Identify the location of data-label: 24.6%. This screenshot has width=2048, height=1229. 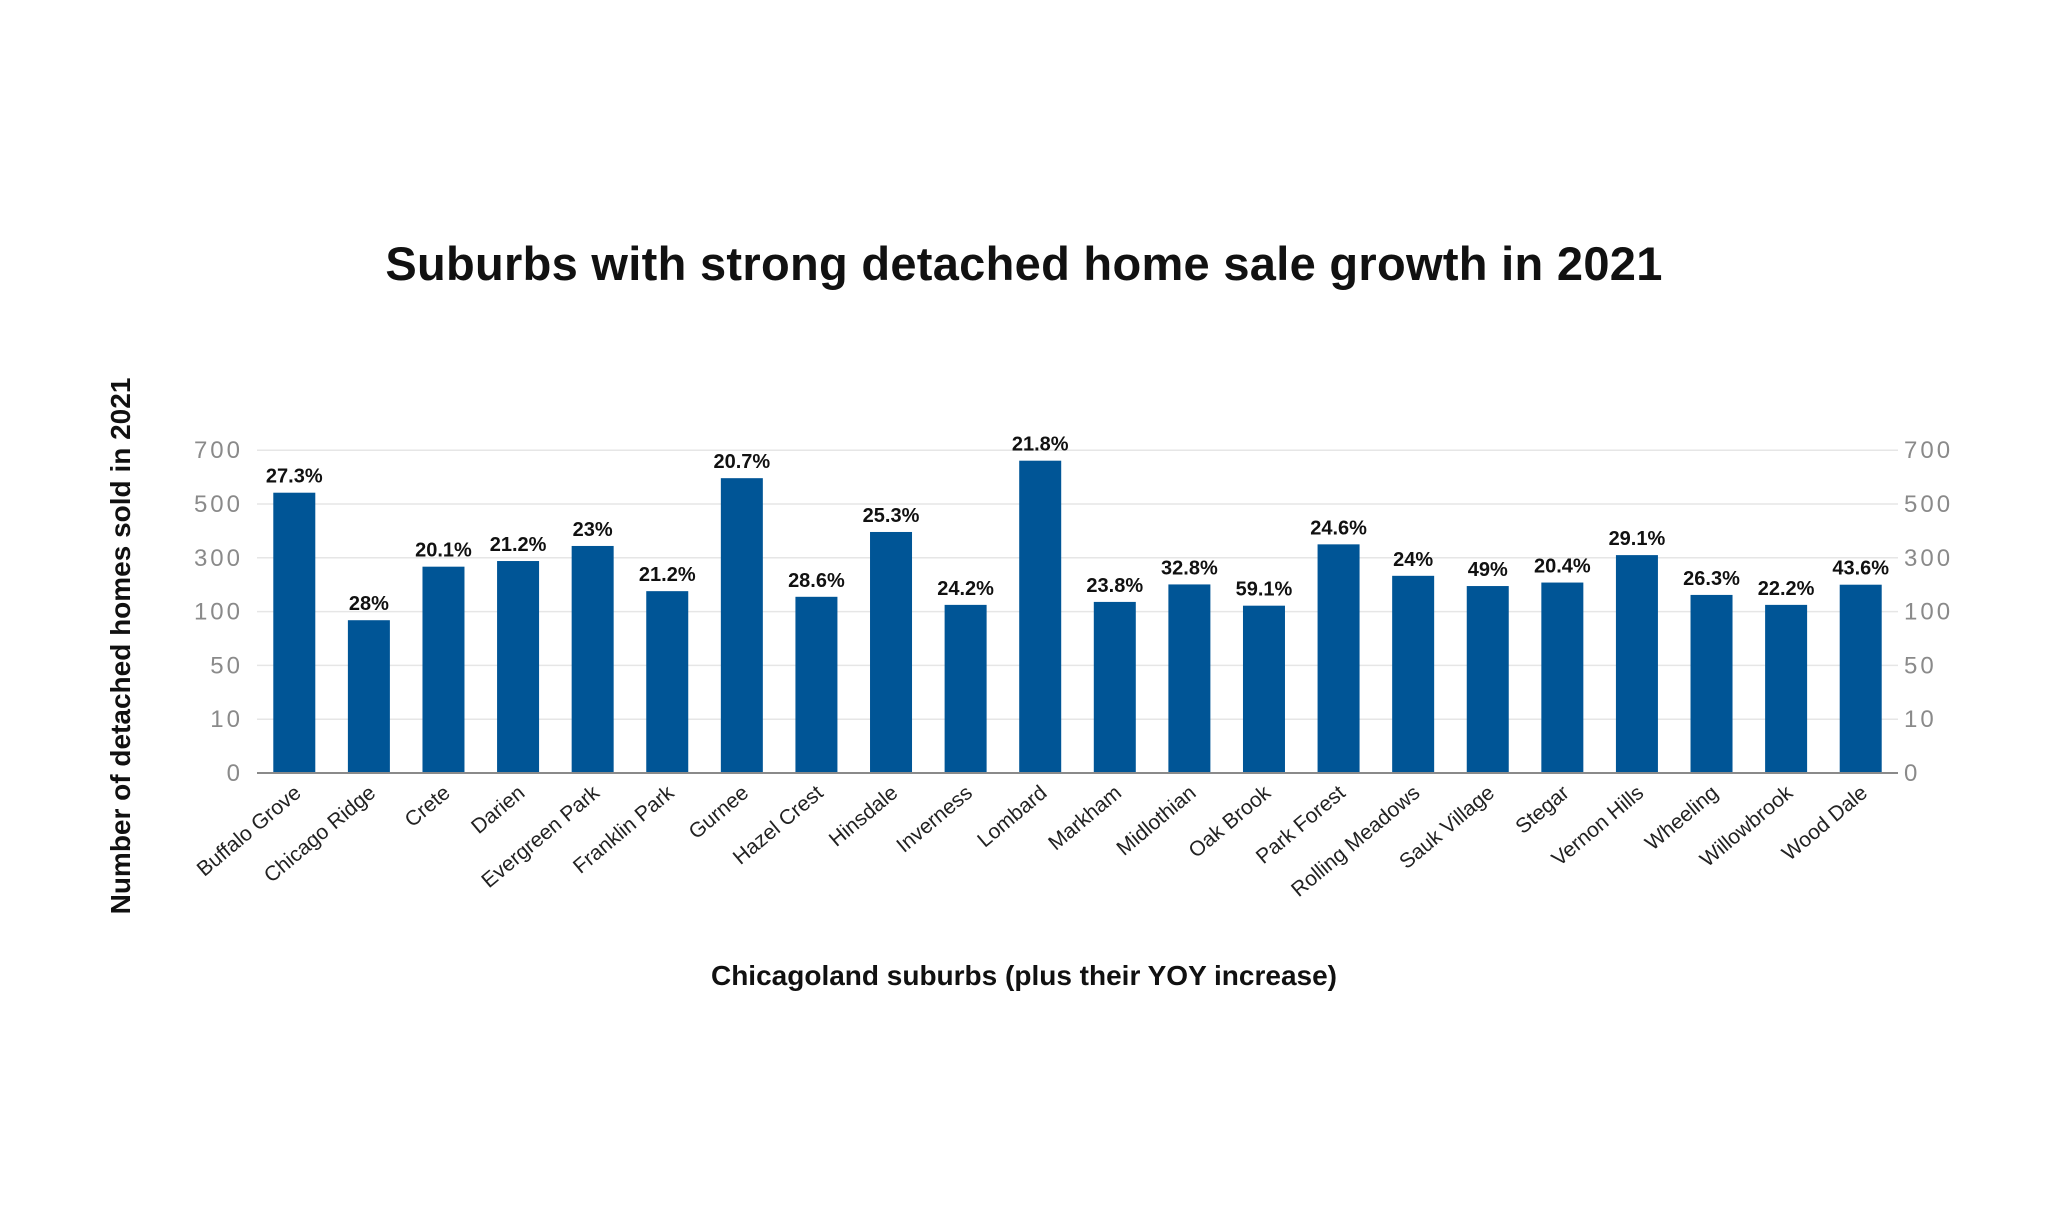
(1338, 528).